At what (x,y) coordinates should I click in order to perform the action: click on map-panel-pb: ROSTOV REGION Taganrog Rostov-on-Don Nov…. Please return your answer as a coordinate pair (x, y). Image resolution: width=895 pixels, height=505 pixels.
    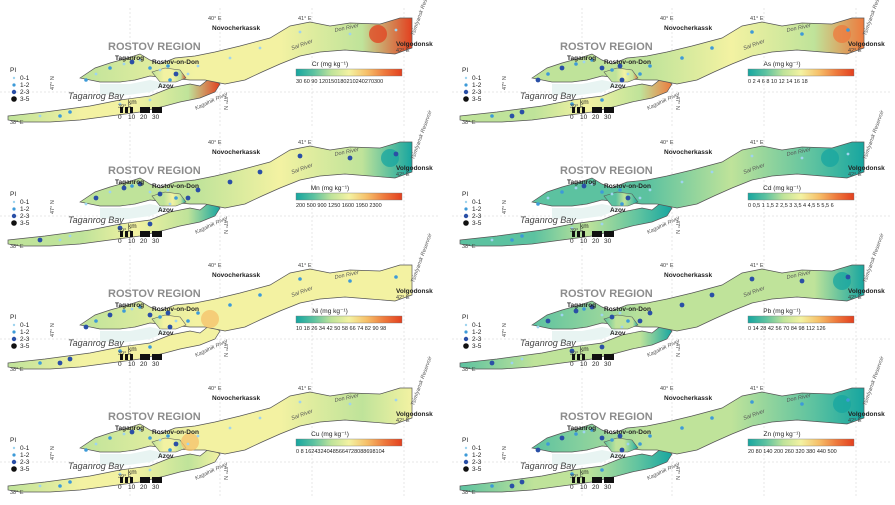
    Looking at the image, I should click on (672, 303).